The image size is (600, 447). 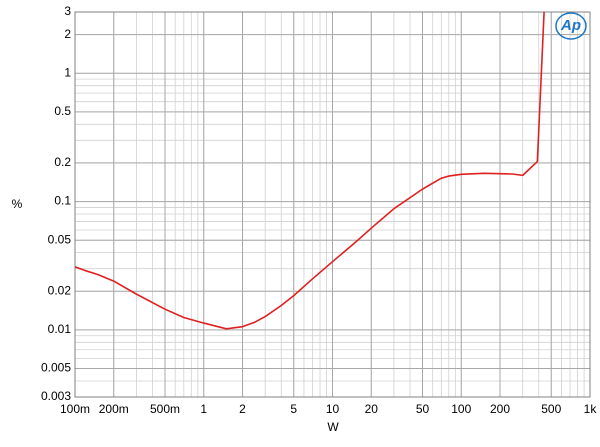 I want to click on y-axis-label: %, so click(x=17, y=204).